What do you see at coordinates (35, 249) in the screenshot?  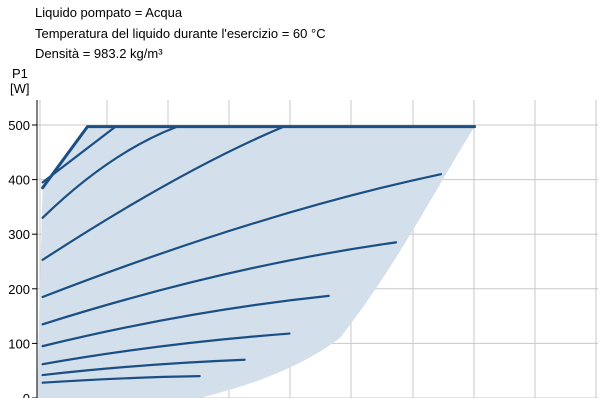 I see `axes-layer` at bounding box center [35, 249].